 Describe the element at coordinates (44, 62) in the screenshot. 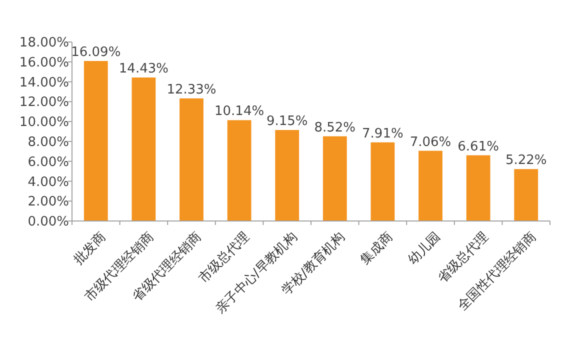

I see `y-tick-label: 16.00%` at that location.